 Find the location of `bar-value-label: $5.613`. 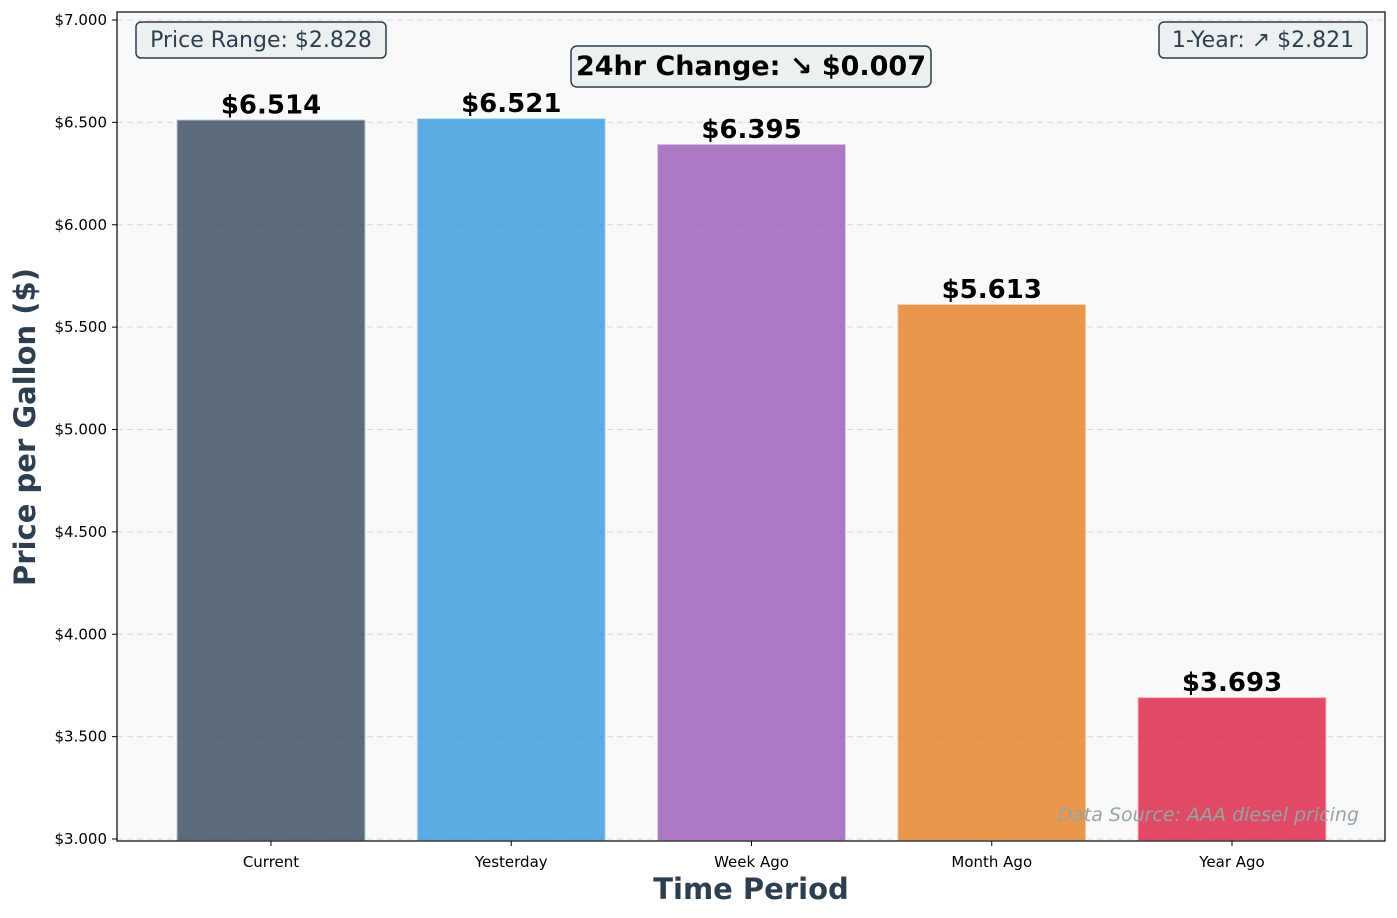

bar-value-label: $5.613 is located at coordinates (992, 290).